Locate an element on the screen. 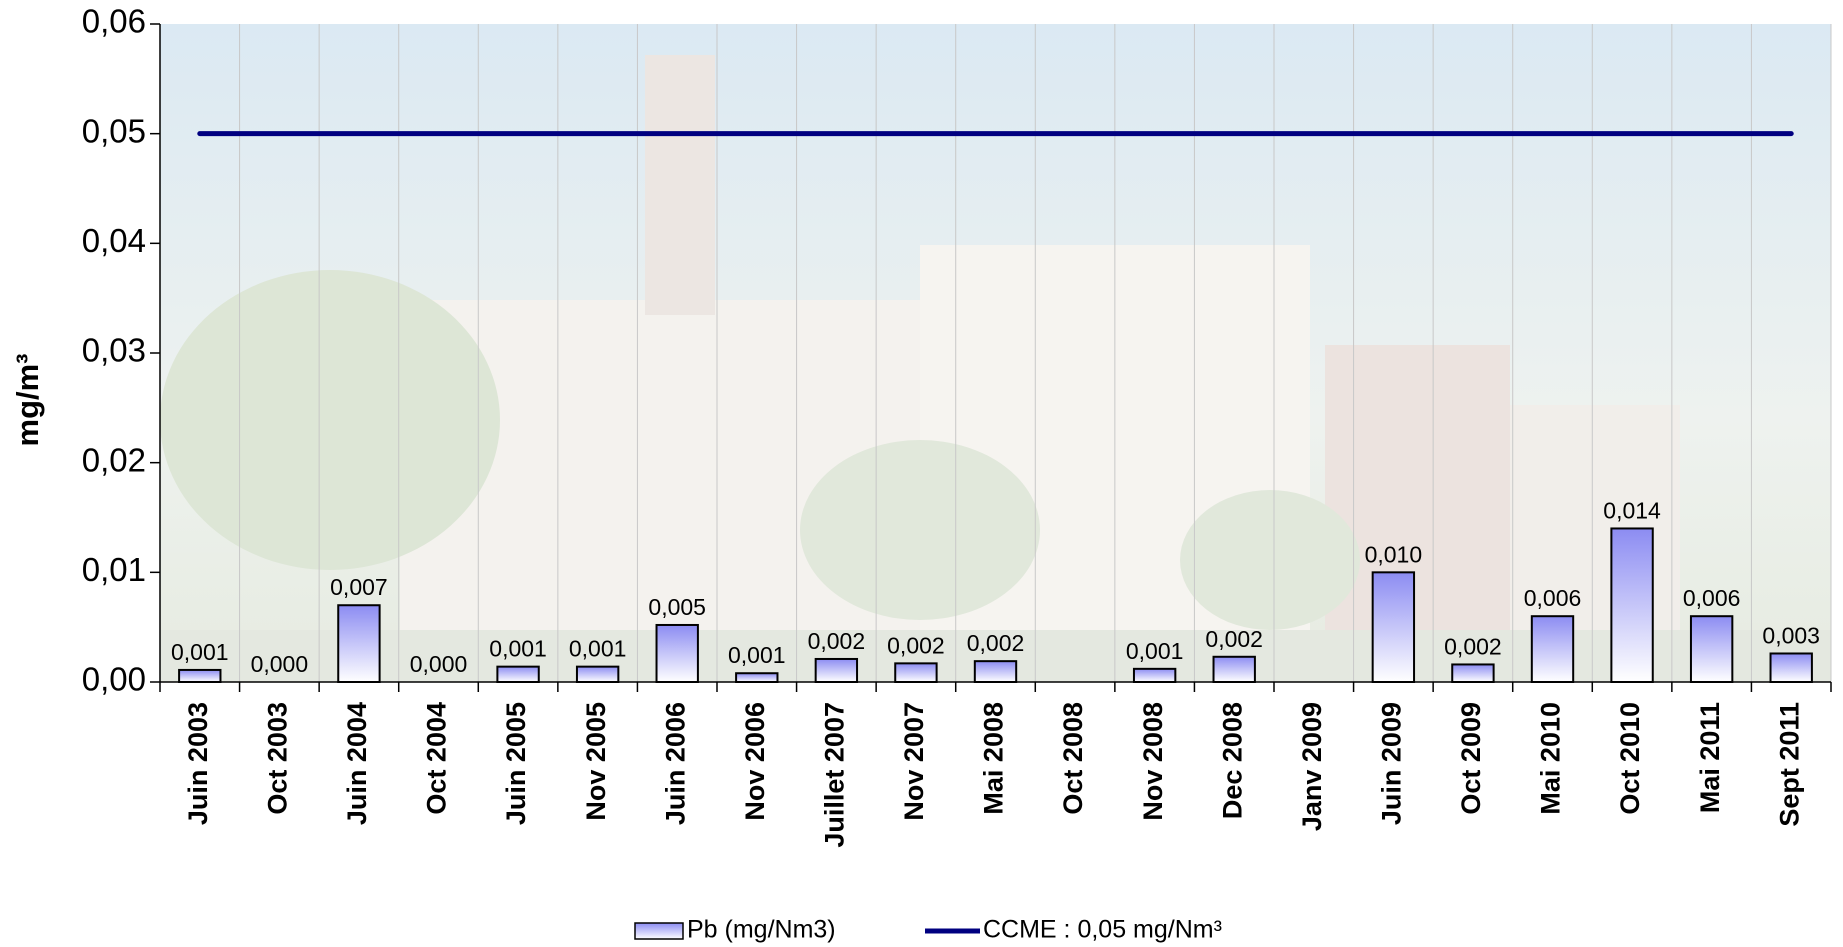 This screenshot has height=947, width=1843. x-tick-label: Oct 2010 is located at coordinates (1630, 758).